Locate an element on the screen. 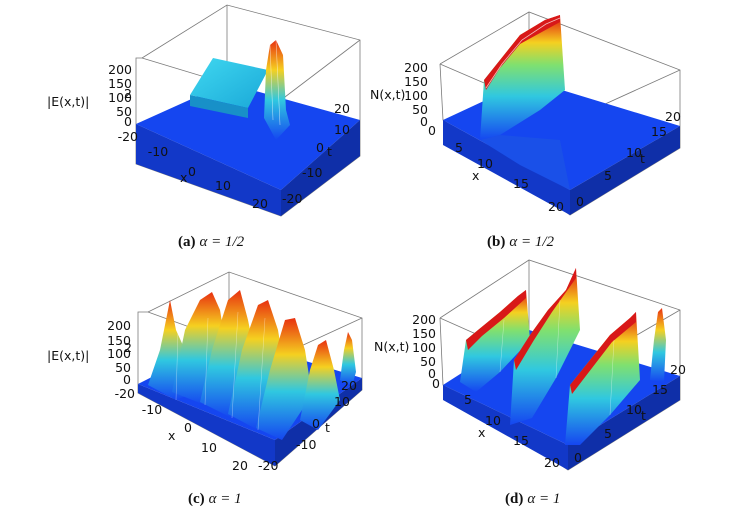 The width and height of the screenshot is (752, 511). caption-d: (d) α = 1 is located at coordinates (532, 499).